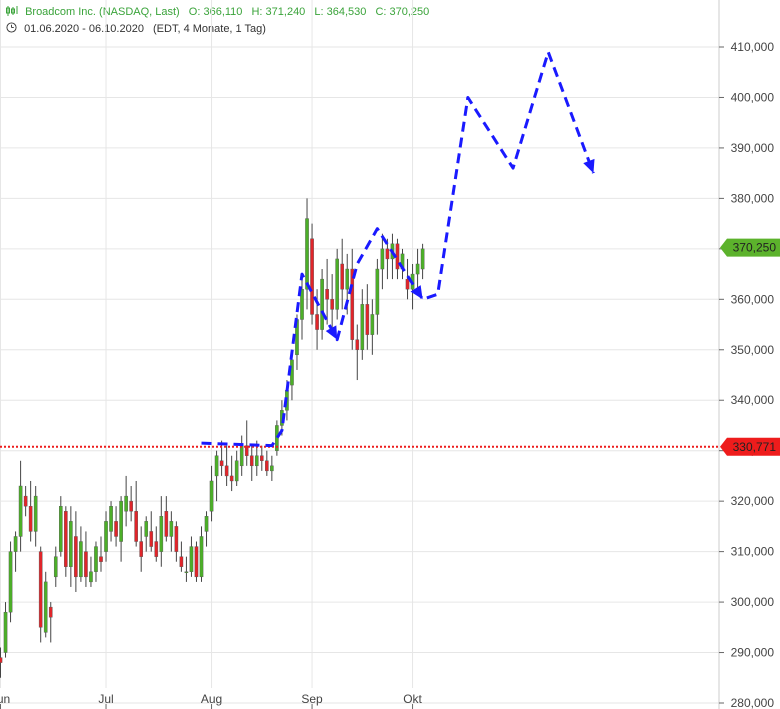 This screenshot has width=780, height=709. I want to click on support-price-tag-shape, so click(750, 446).